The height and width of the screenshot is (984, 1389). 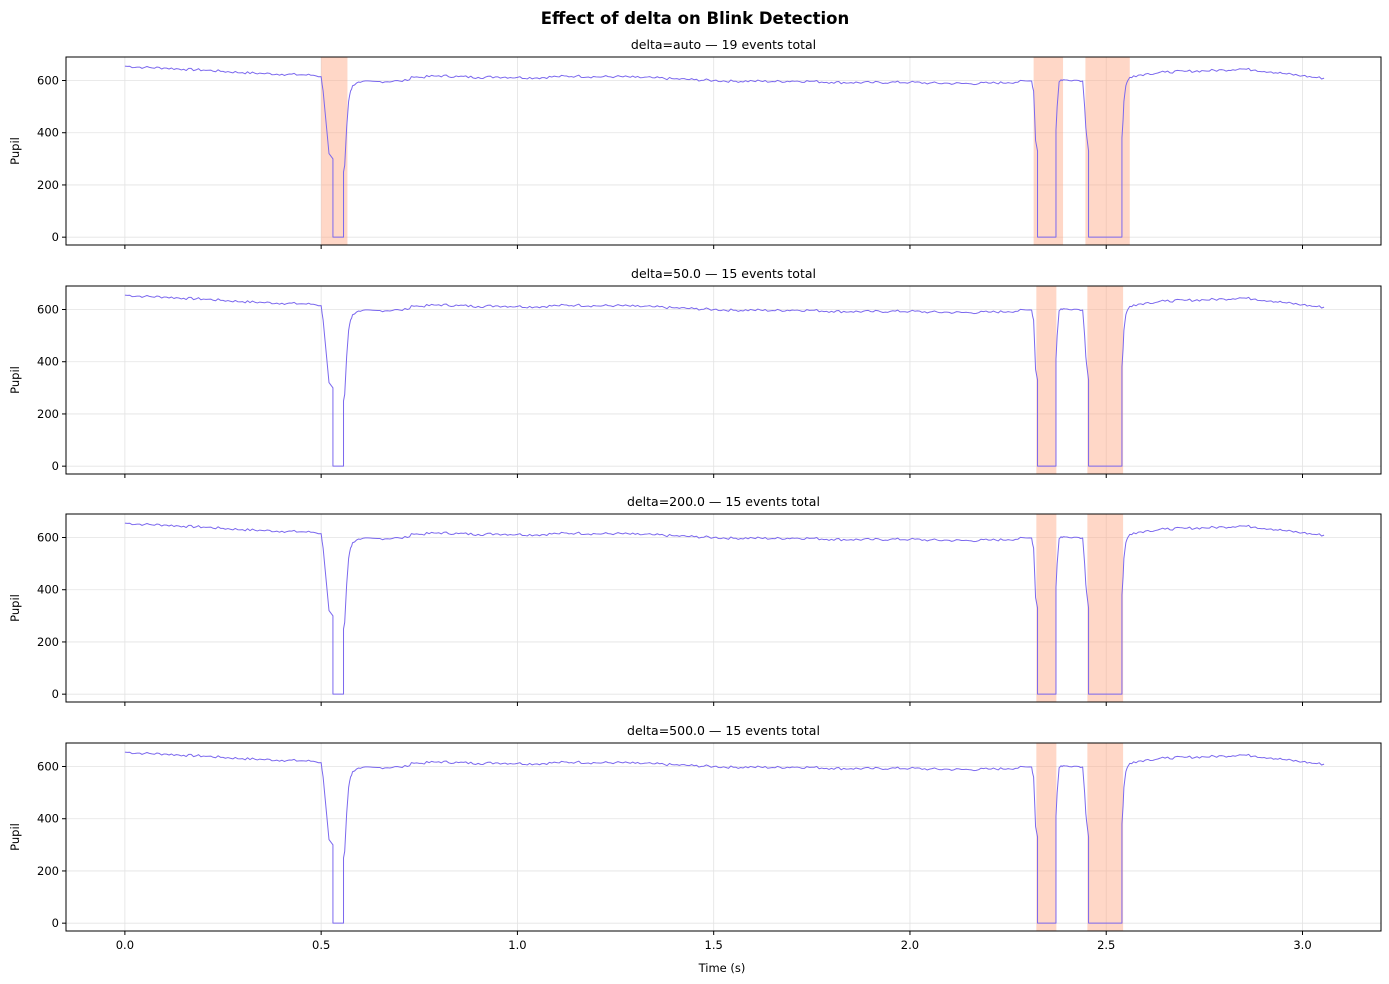 What do you see at coordinates (695, 18) in the screenshot?
I see `figure-title: Effect of delta on Blink Detection` at bounding box center [695, 18].